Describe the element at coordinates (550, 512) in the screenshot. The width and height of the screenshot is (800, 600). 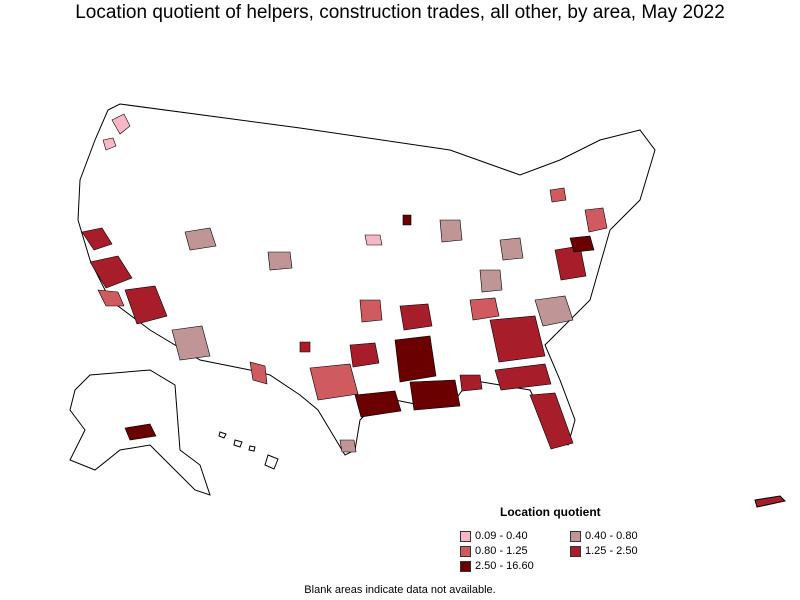
I see `legend-title: Location quotient` at that location.